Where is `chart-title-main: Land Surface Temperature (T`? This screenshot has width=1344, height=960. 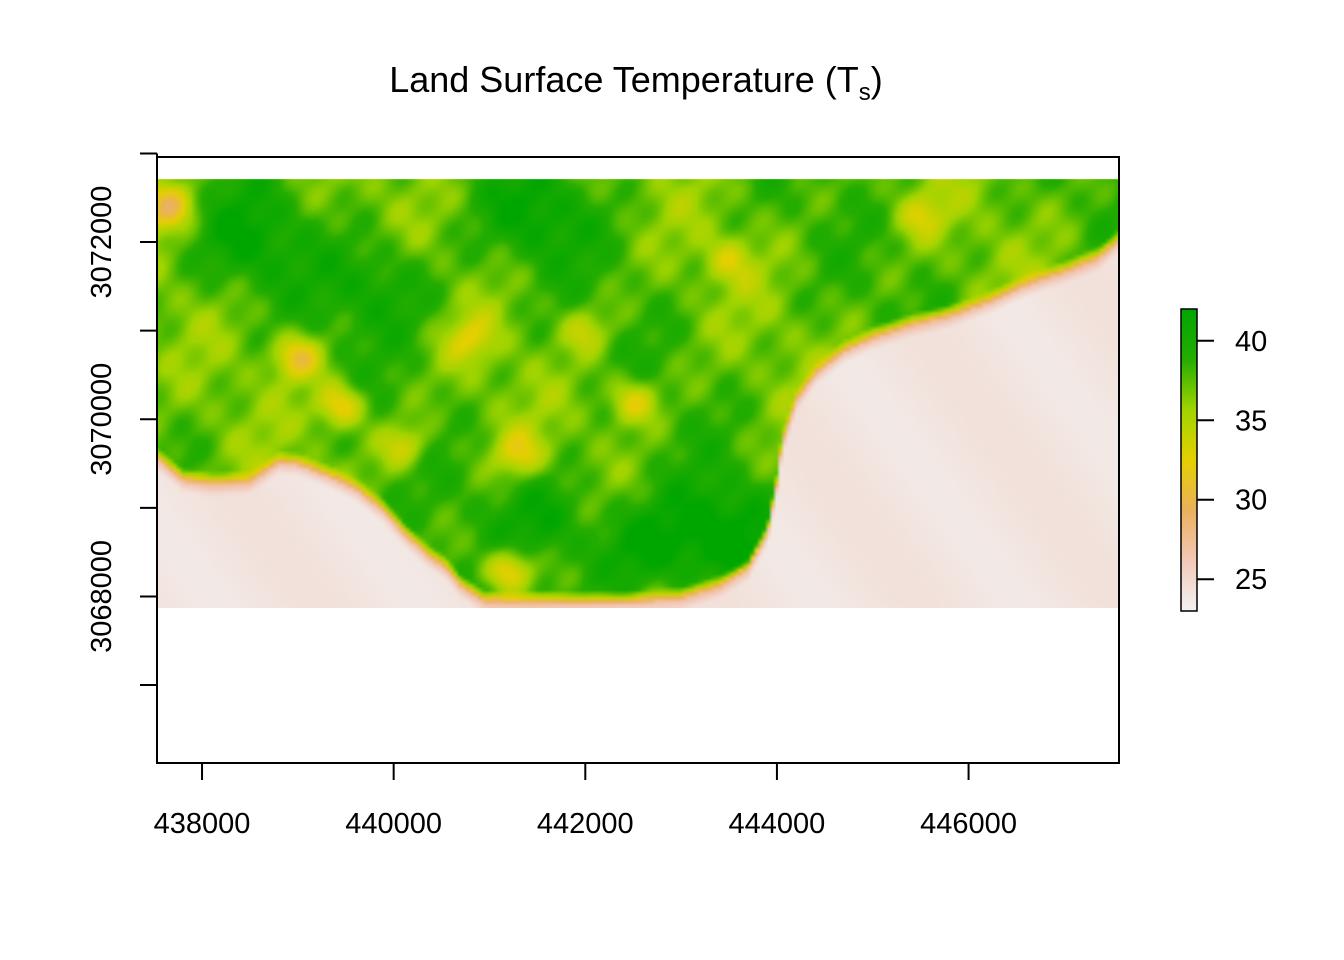 chart-title-main: Land Surface Temperature (T is located at coordinates (624, 79).